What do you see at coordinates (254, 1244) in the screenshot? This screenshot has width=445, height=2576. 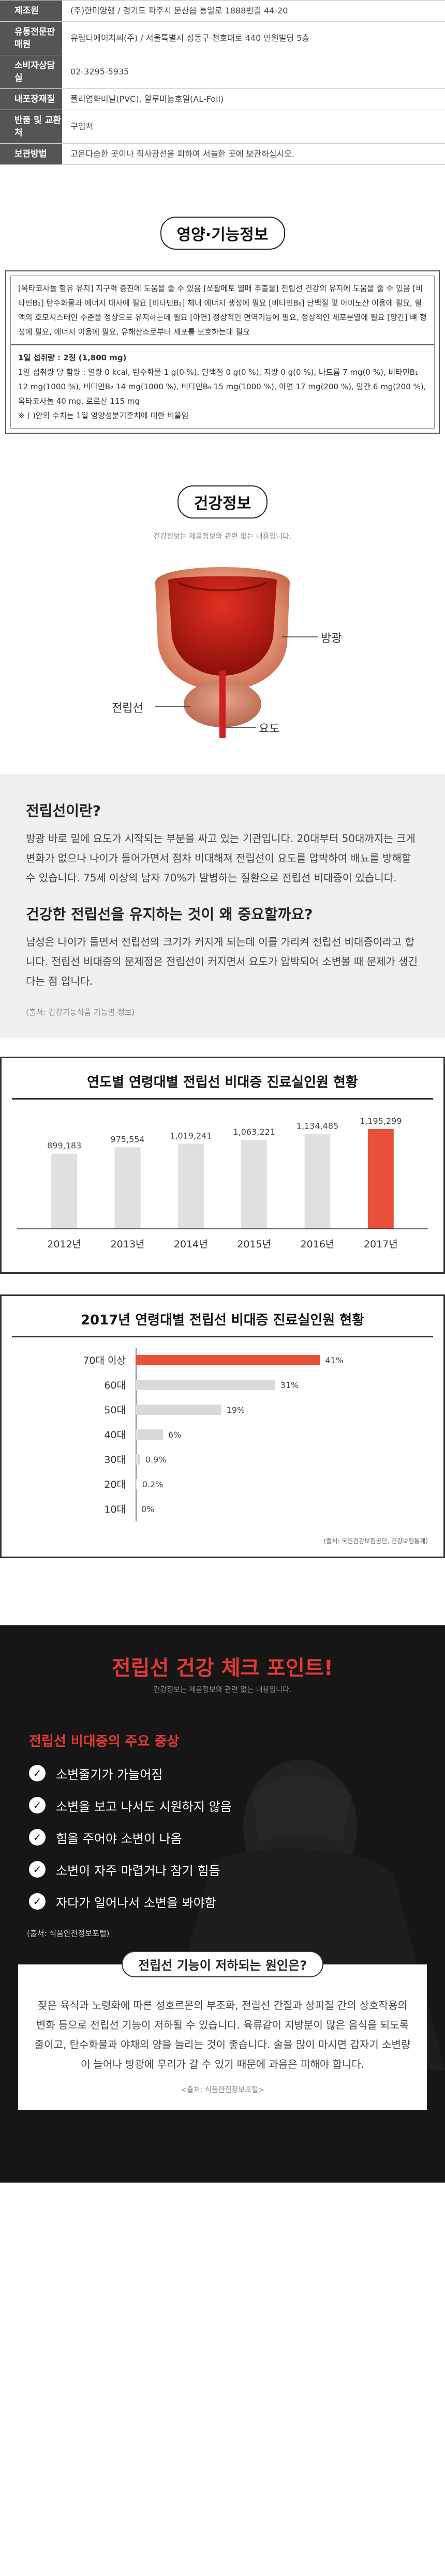 I see `x-tick-label: 2015년` at bounding box center [254, 1244].